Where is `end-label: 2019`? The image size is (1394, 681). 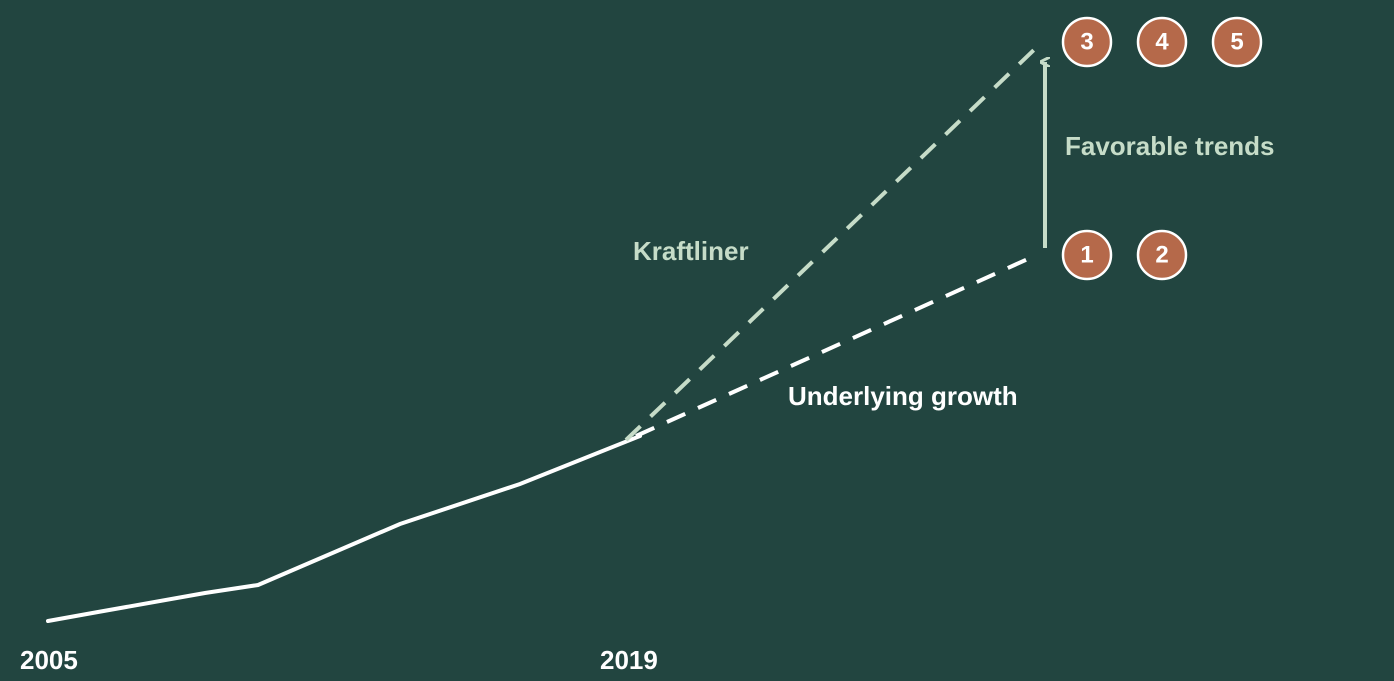
end-label: 2019 is located at coordinates (629, 660).